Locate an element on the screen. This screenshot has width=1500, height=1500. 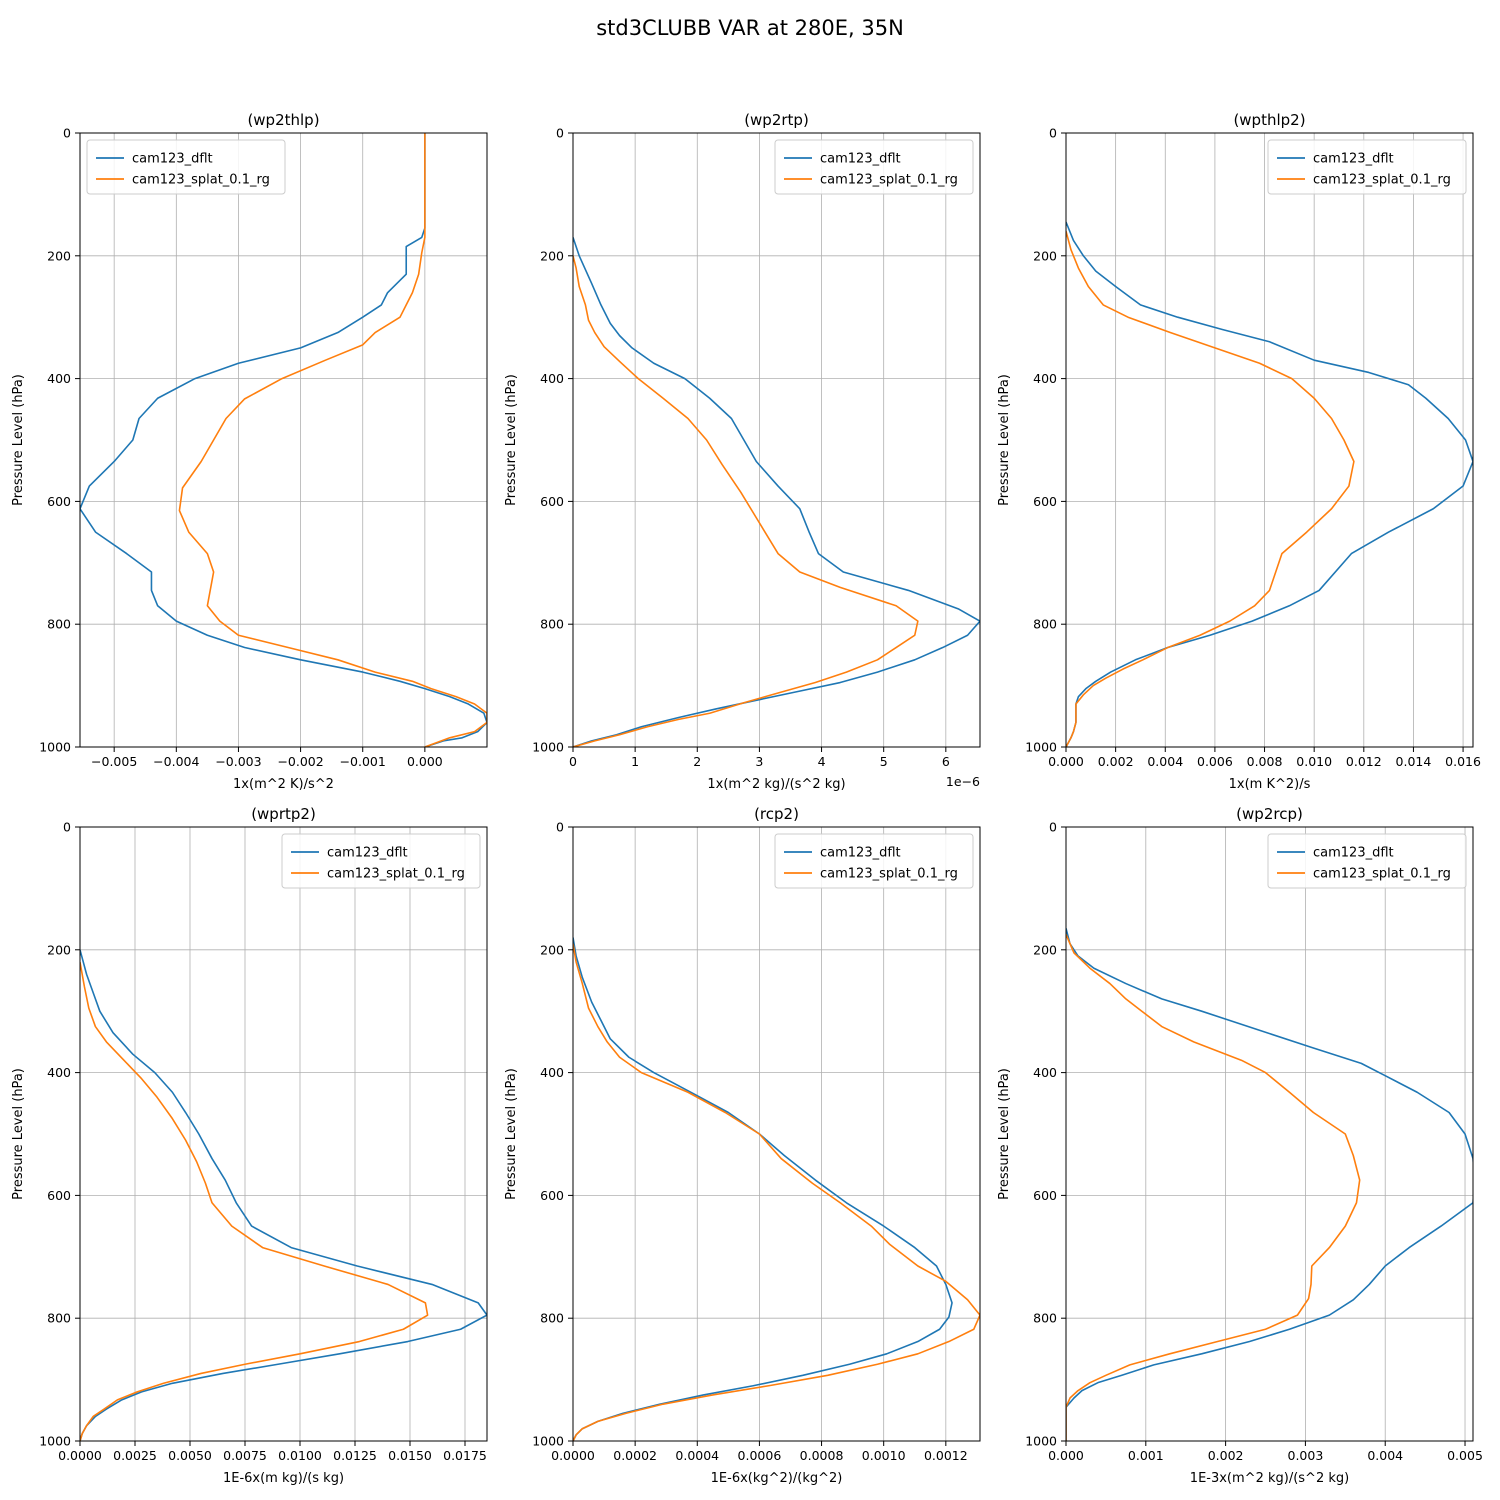
x-tick-label: 0.0025 is located at coordinates (135, 1455).